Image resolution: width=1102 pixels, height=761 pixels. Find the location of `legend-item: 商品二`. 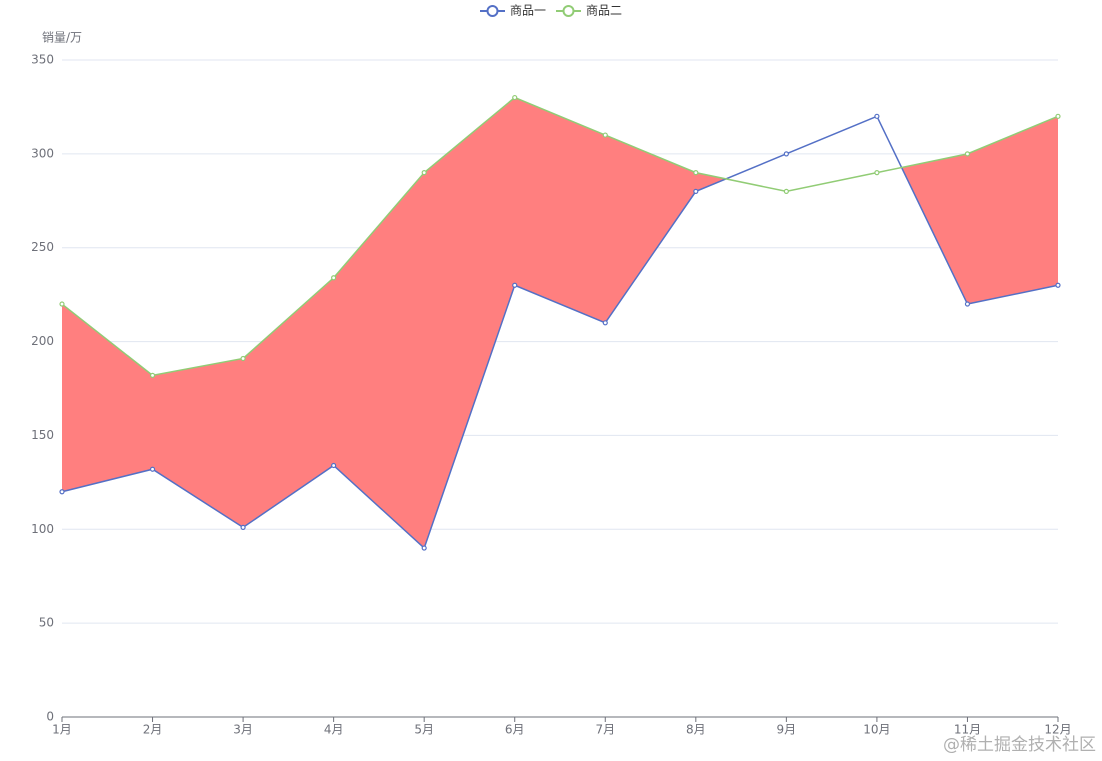

legend-item: 商品二 is located at coordinates (589, 10).